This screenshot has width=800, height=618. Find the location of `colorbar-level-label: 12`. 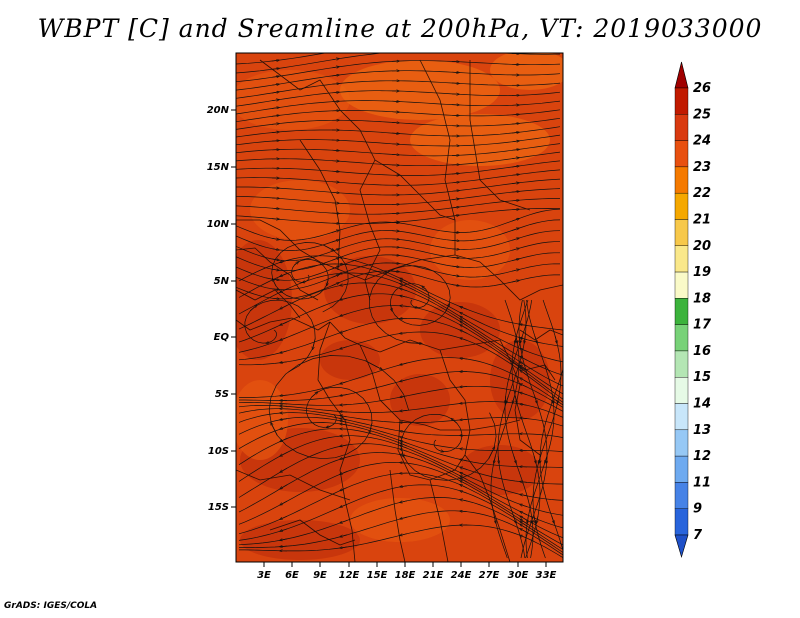

colorbar-level-label: 12 is located at coordinates (702, 456).